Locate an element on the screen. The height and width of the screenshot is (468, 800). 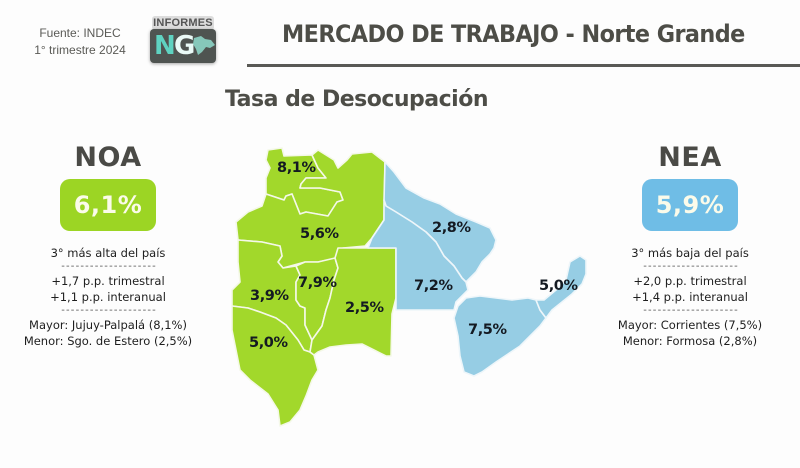
informes-ng-logo: INFORMES N G is located at coordinates (188, 42).